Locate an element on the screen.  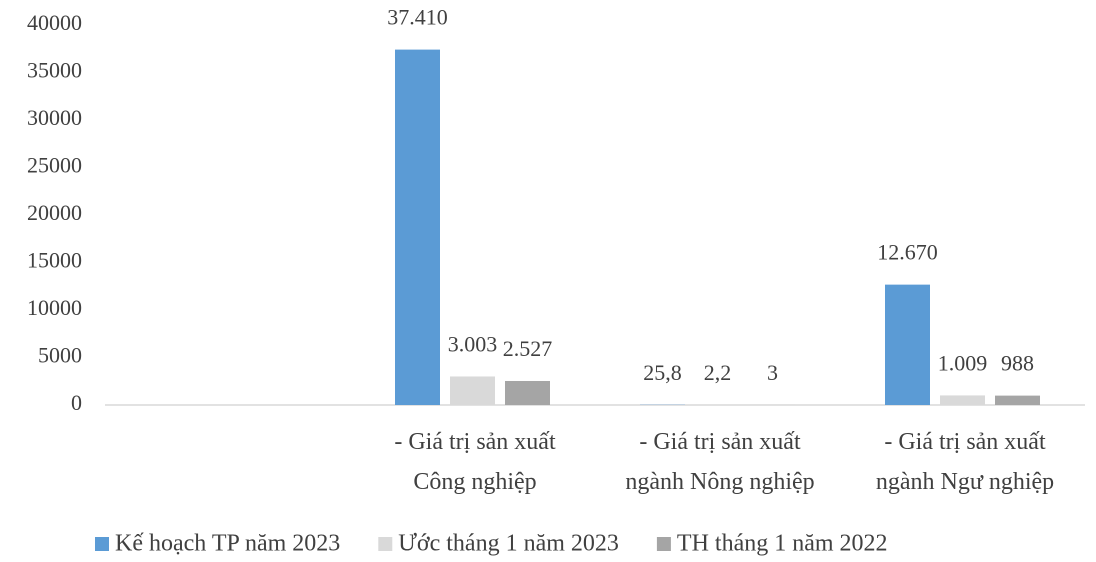
data-label: 1.009 is located at coordinates (963, 362).